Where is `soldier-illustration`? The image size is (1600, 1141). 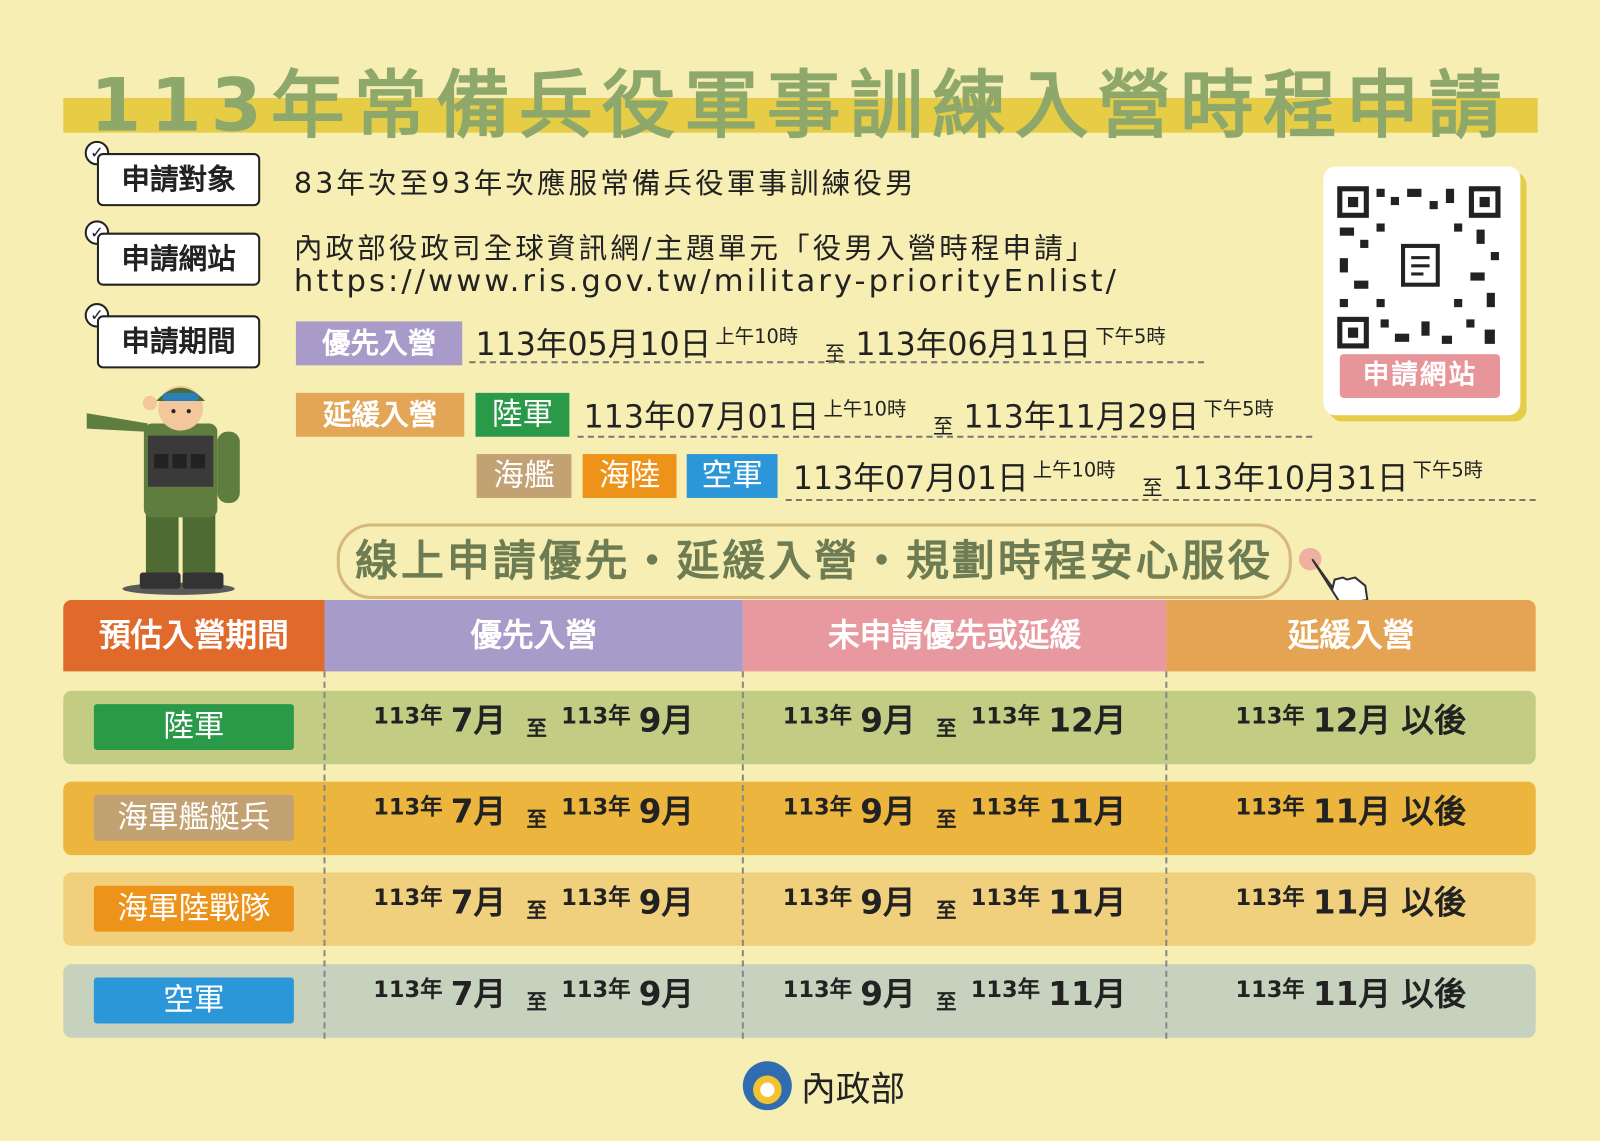 soldier-illustration is located at coordinates (163, 490).